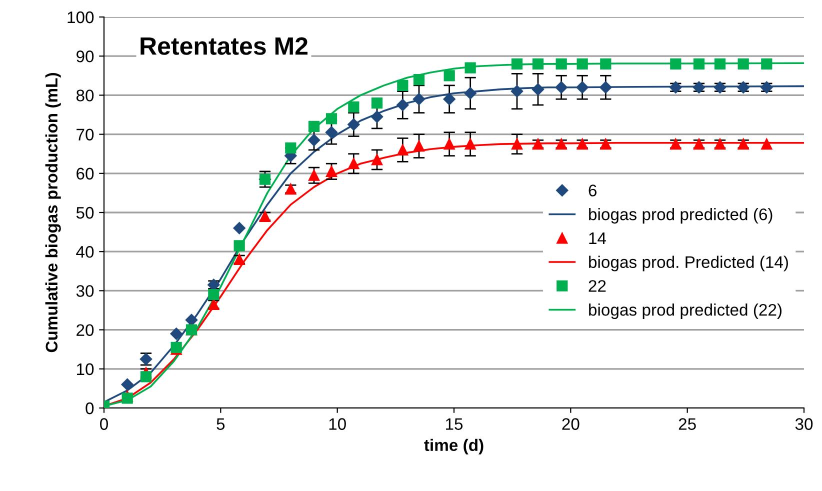 This screenshot has width=822, height=491. What do you see at coordinates (85, 134) in the screenshot?
I see `y-tick-label: 70` at bounding box center [85, 134].